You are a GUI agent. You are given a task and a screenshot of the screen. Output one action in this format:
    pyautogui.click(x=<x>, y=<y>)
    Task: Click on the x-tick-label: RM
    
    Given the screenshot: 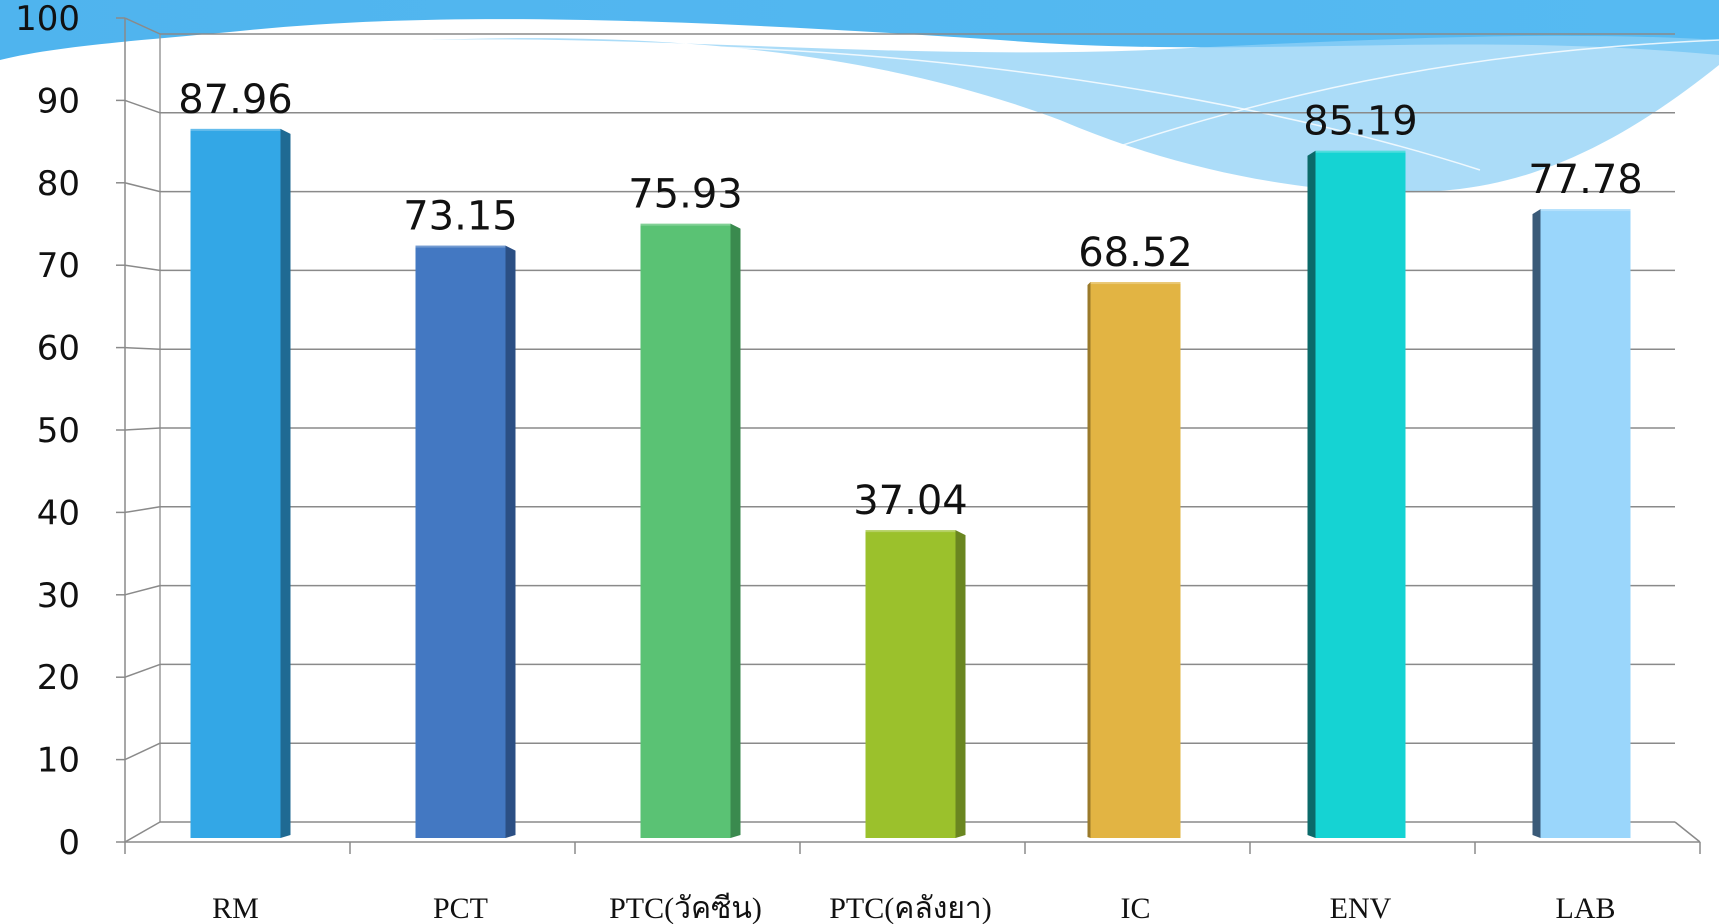 What is the action you would take?
    pyautogui.click(x=235, y=908)
    